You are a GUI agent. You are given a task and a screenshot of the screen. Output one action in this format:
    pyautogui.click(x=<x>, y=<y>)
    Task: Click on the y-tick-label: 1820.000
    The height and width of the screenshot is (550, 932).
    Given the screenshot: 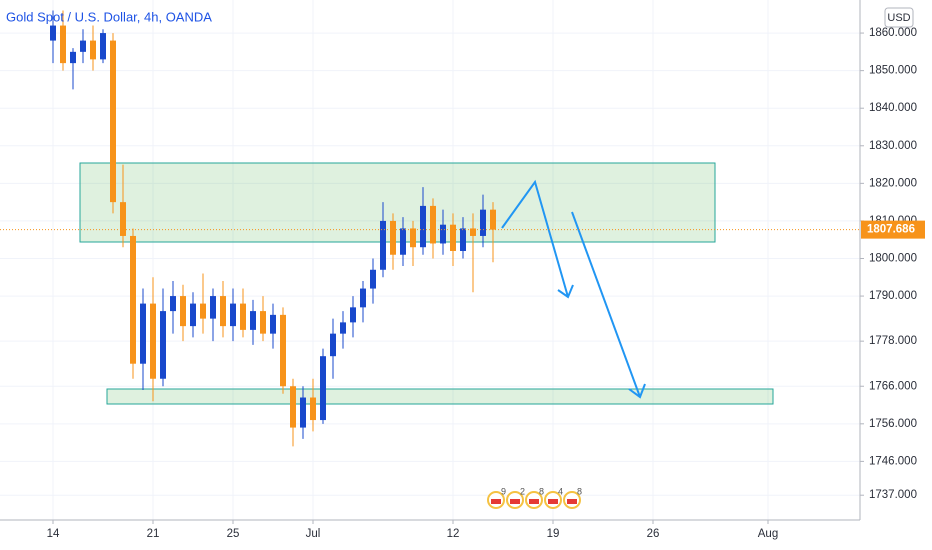 What is the action you would take?
    pyautogui.click(x=893, y=183)
    